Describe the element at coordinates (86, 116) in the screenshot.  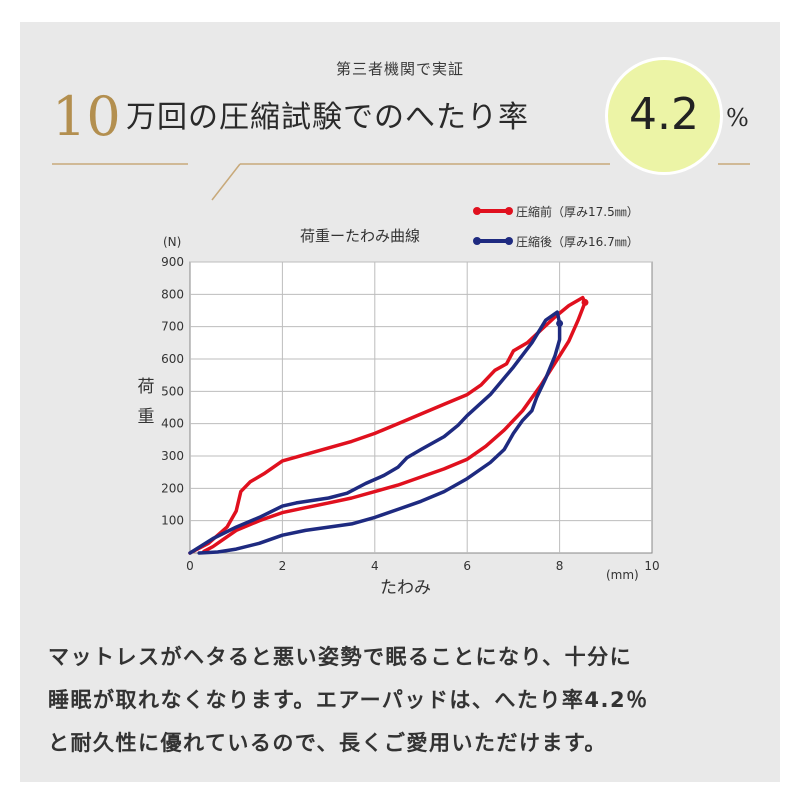
I see `headline-number: 10` at that location.